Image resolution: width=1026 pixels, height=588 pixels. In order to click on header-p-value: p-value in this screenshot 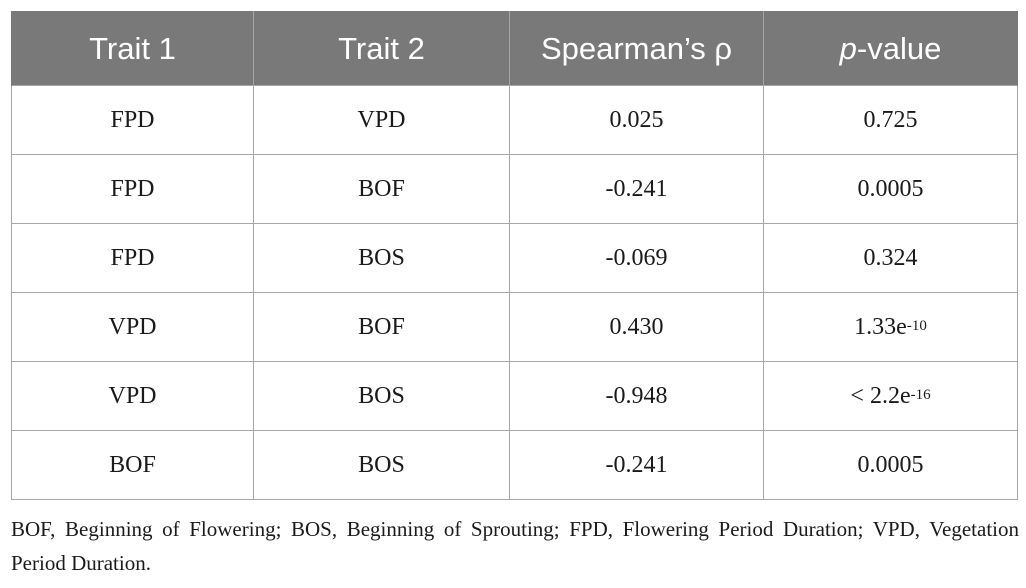, I will do `click(890, 48)`.